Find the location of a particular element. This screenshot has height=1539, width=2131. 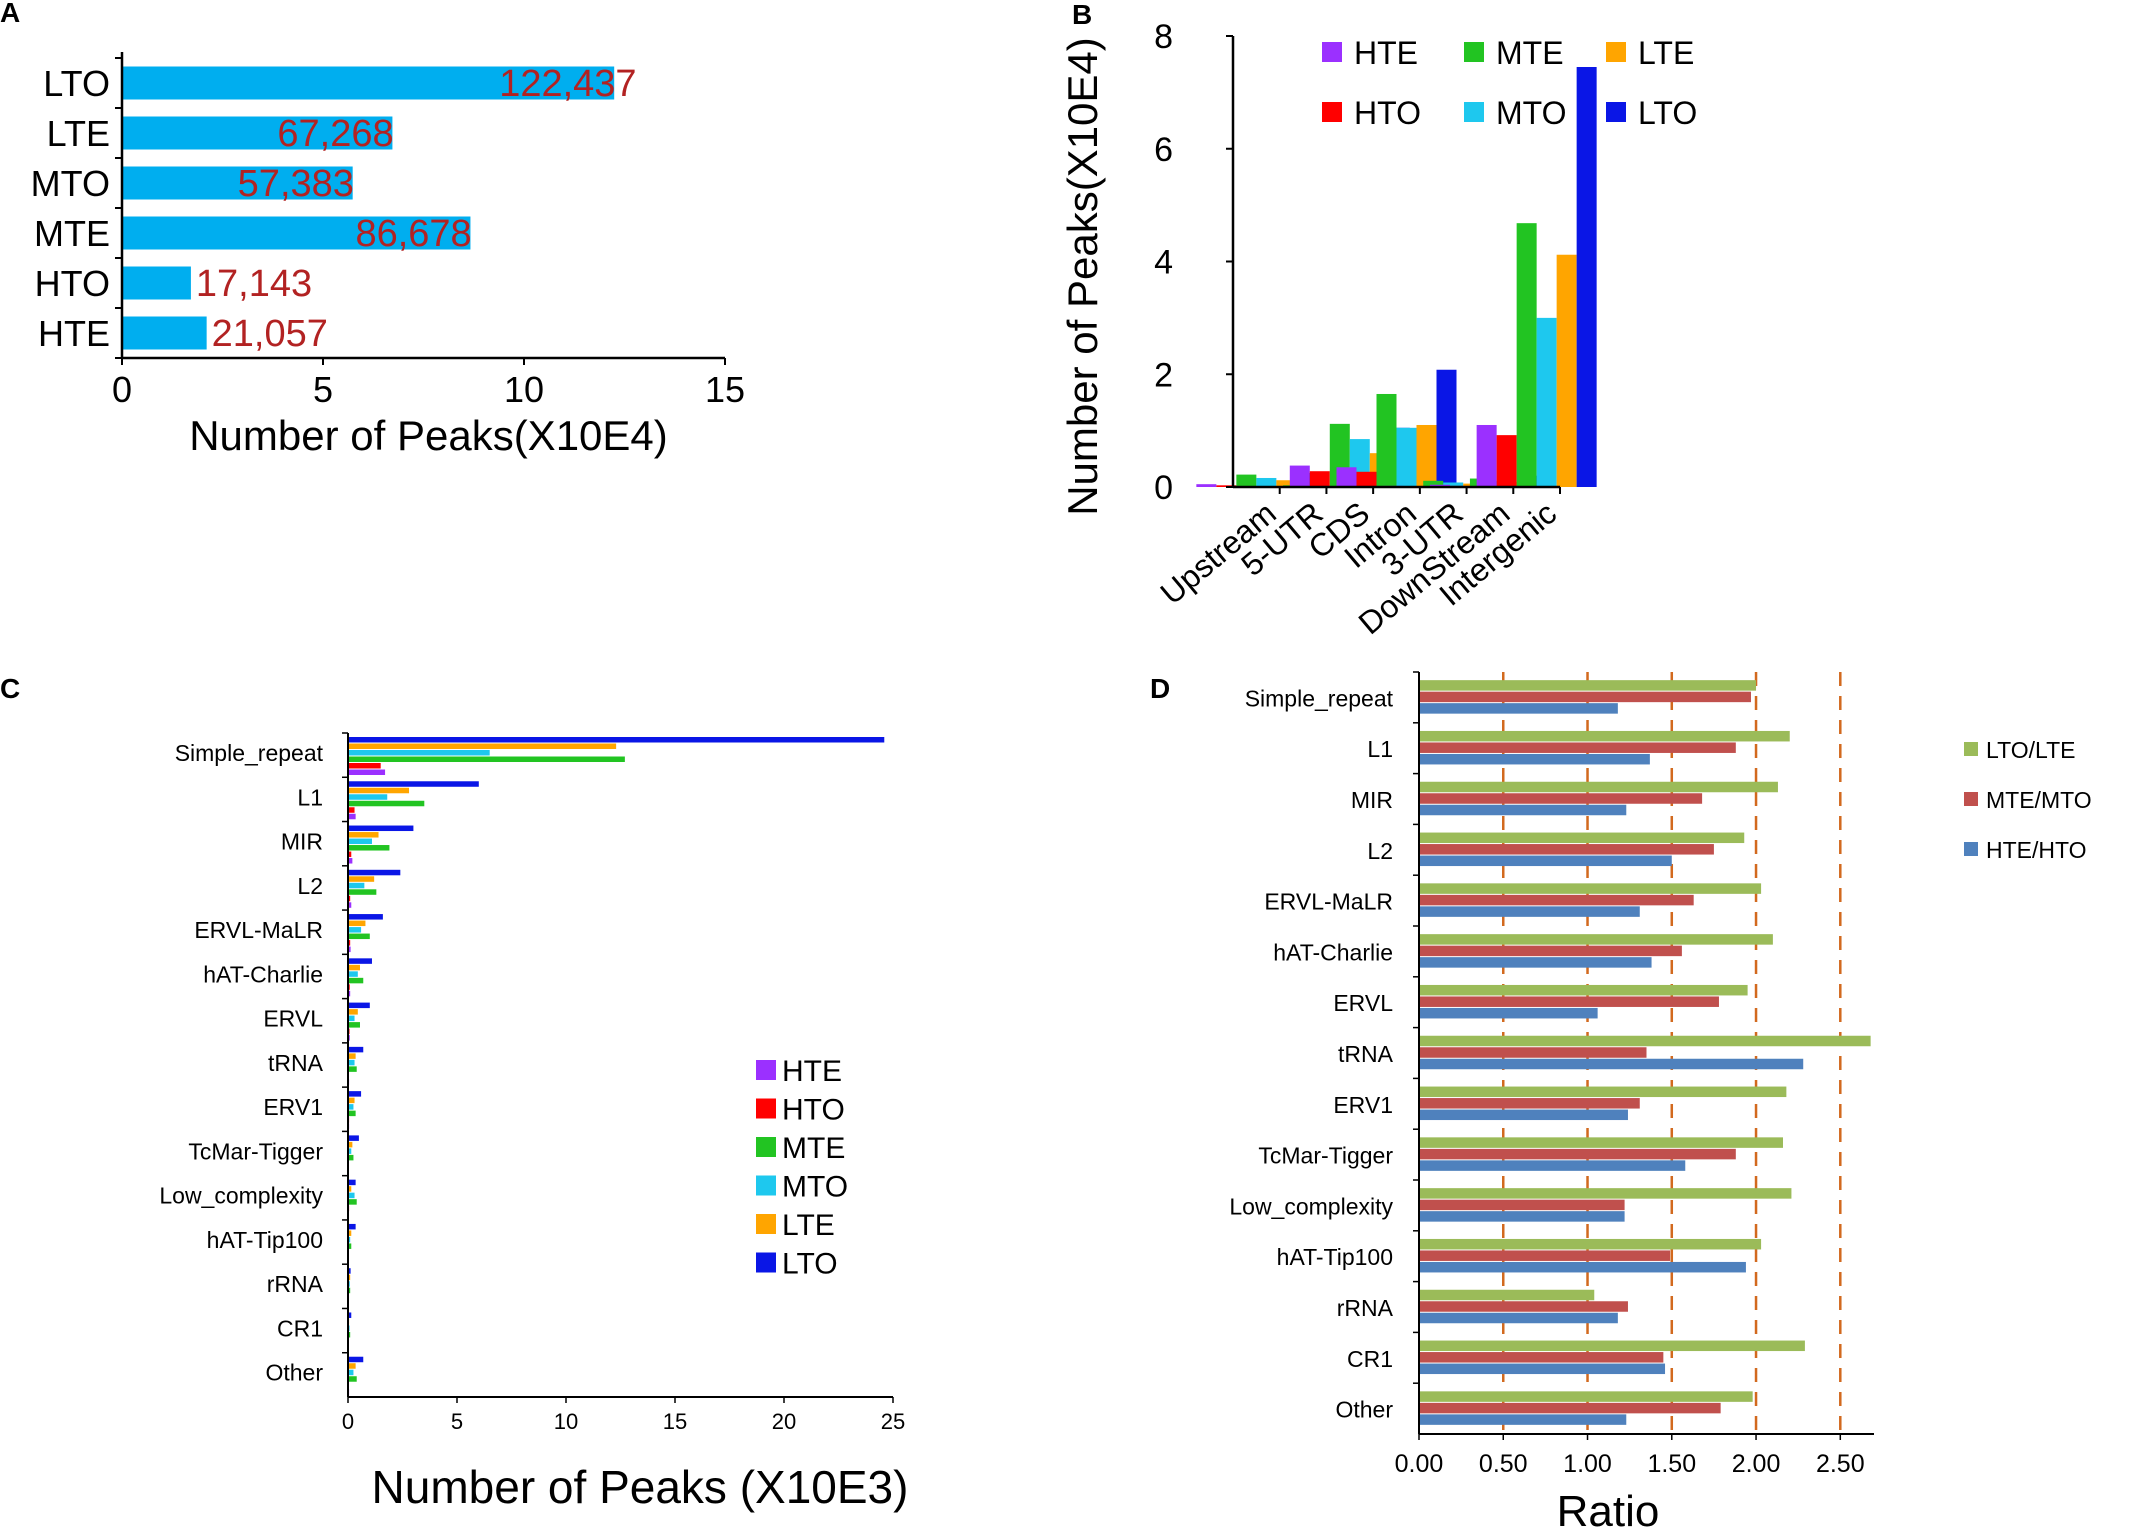

tick-label-d-hat-tip100: hAT-Tip100 is located at coordinates (1335, 1257).